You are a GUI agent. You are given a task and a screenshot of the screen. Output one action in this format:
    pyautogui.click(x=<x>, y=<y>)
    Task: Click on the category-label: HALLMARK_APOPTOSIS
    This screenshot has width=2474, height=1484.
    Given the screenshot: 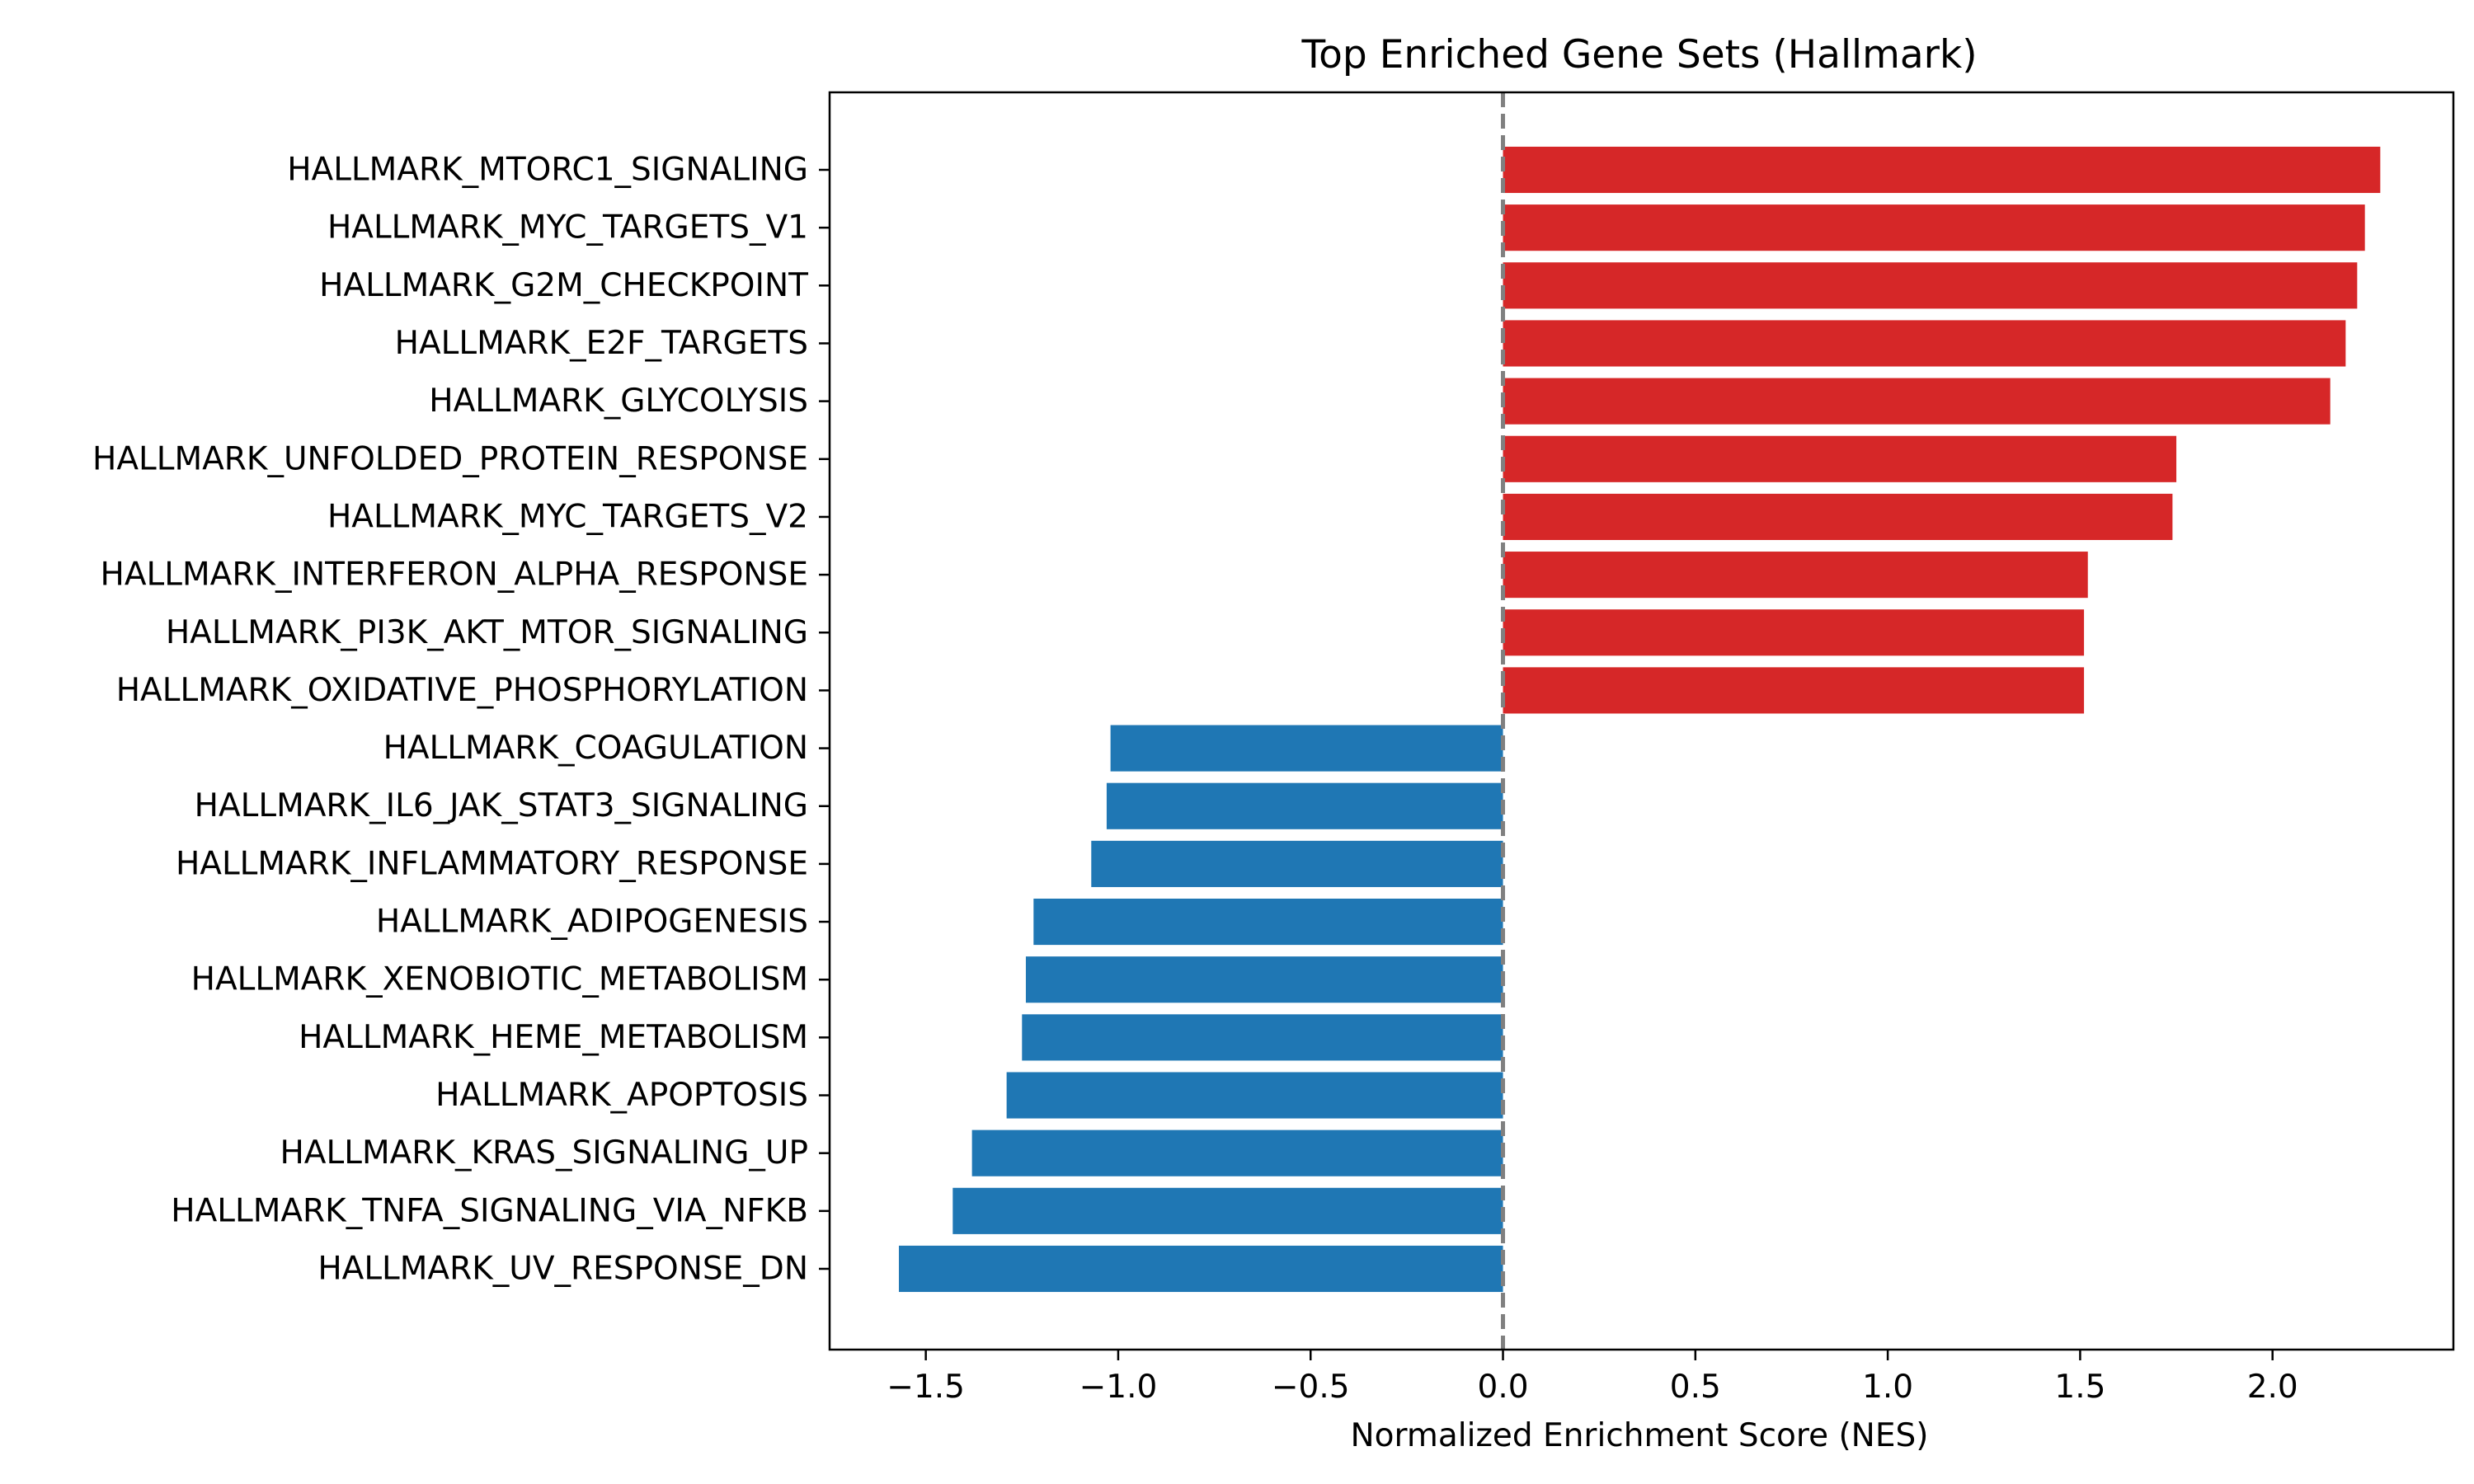 What is the action you would take?
    pyautogui.click(x=621, y=1095)
    